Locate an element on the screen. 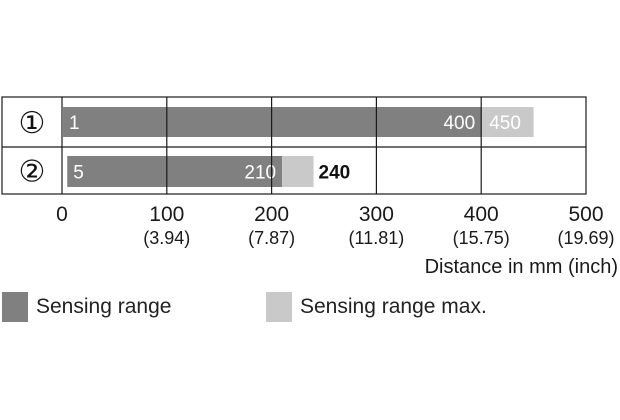  bar-label-range-end-row-1: 400 is located at coordinates (459, 123).